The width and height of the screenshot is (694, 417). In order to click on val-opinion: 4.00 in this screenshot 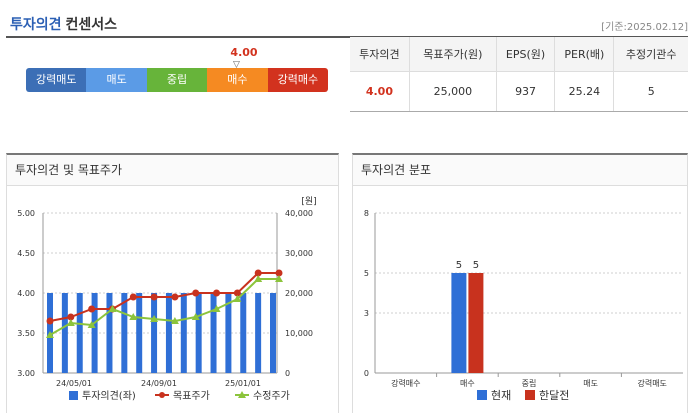, I will do `click(380, 91)`.